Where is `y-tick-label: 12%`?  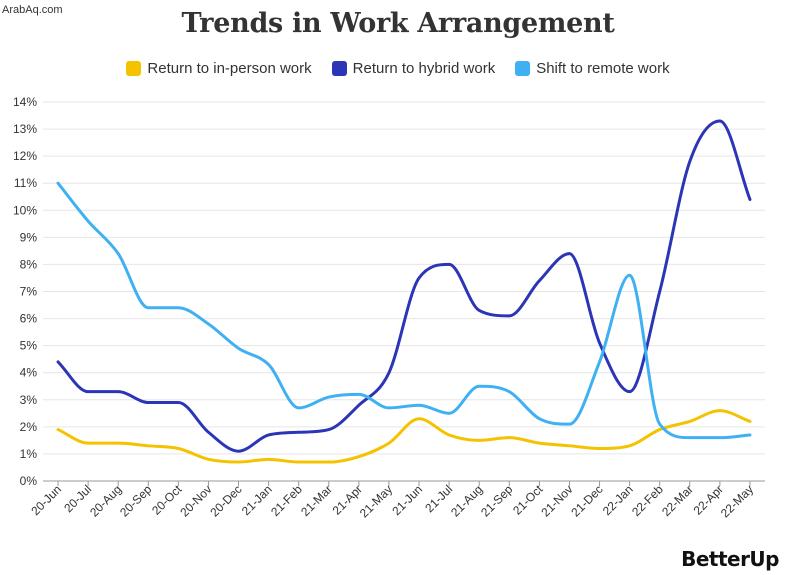 y-tick-label: 12% is located at coordinates (25, 156).